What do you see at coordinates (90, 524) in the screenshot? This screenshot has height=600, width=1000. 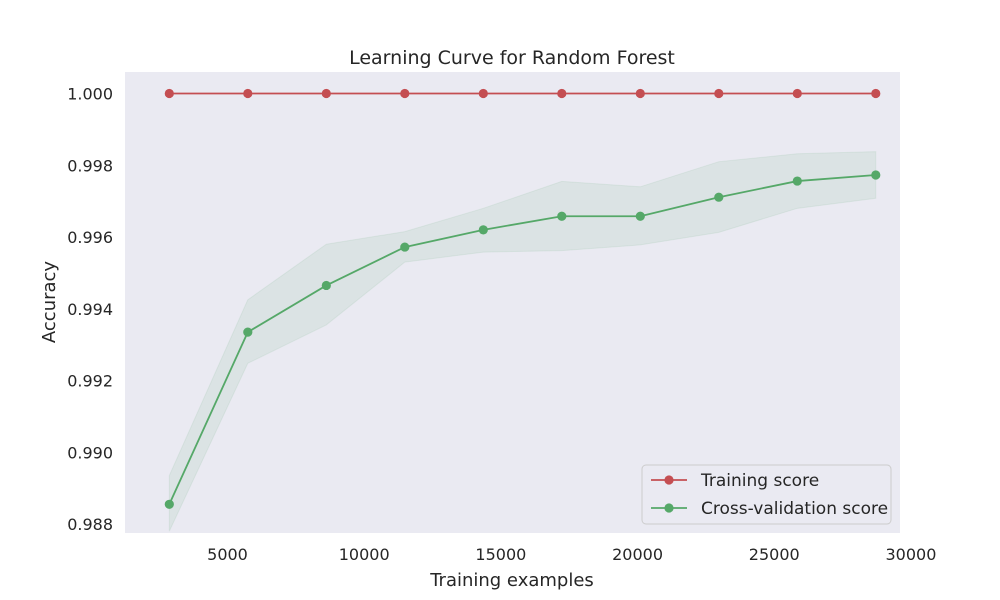 I see `y-tick-label: 0.988` at bounding box center [90, 524].